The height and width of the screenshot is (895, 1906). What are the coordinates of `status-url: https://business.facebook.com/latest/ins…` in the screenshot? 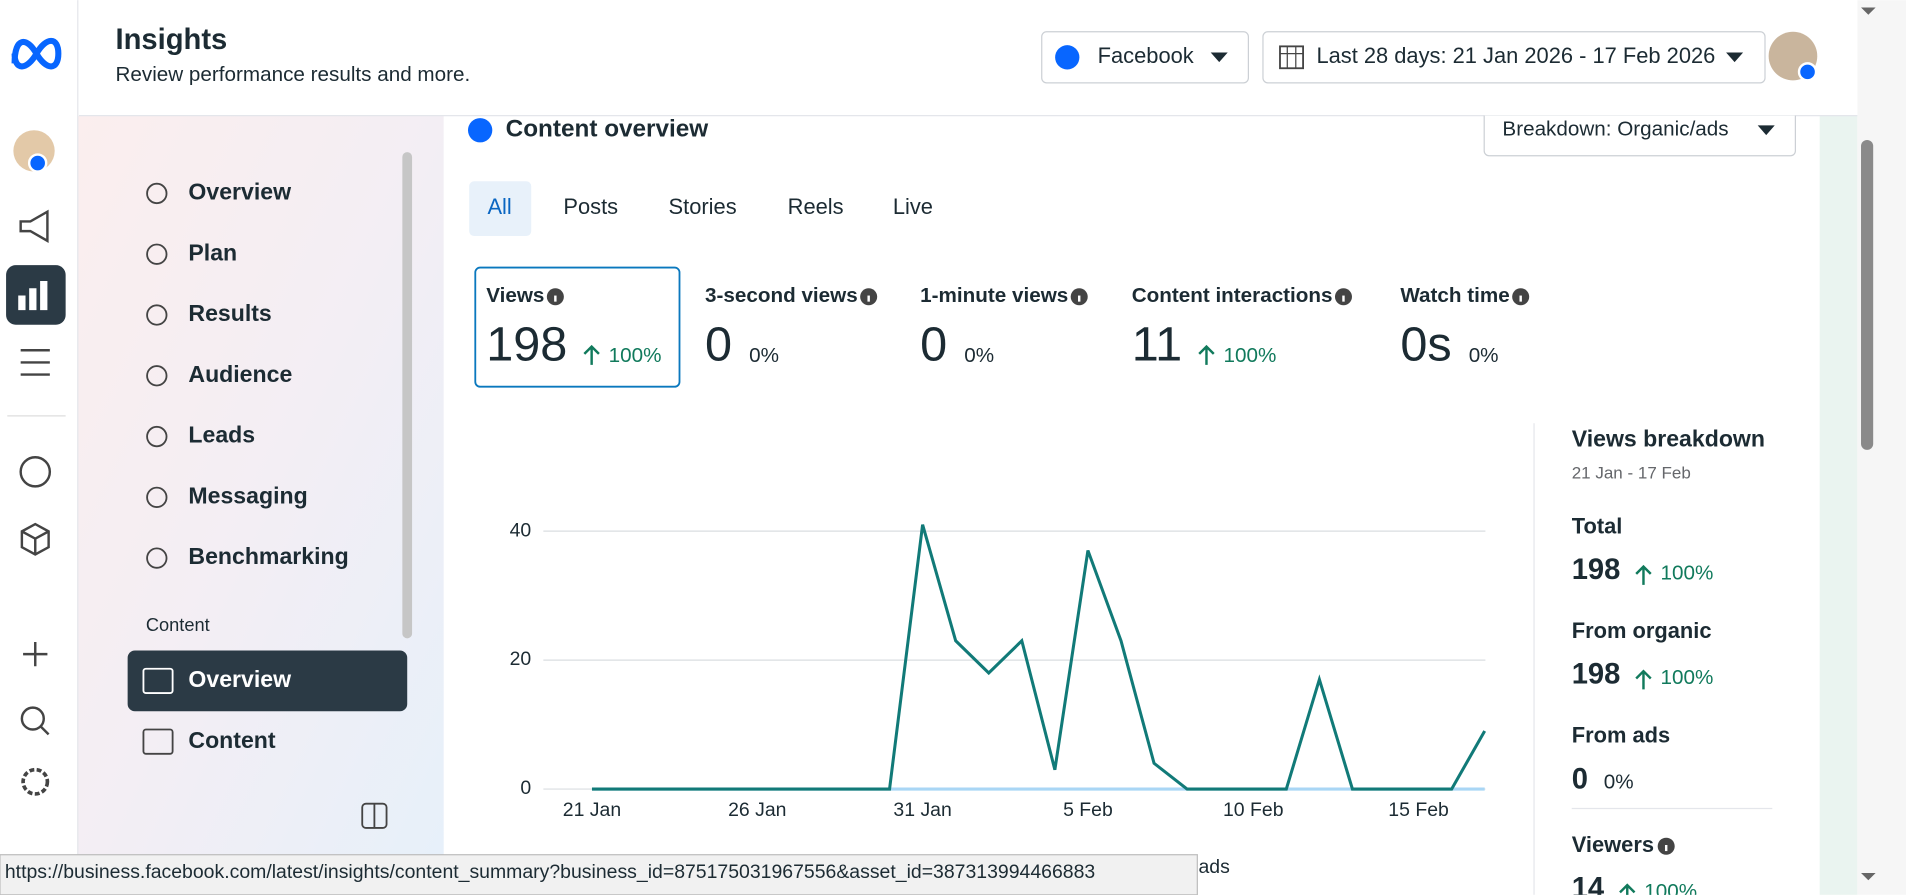 It's located at (550, 872).